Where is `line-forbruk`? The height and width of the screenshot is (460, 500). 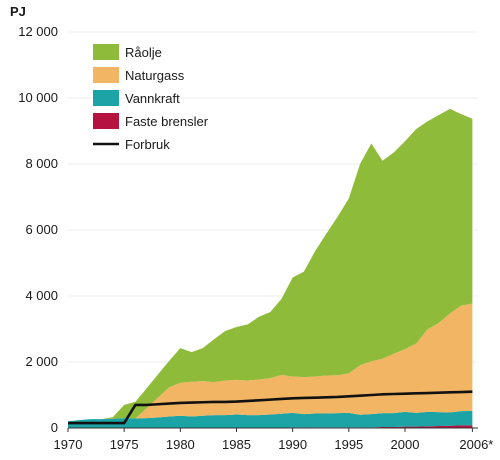
line-forbruk is located at coordinates (270, 407).